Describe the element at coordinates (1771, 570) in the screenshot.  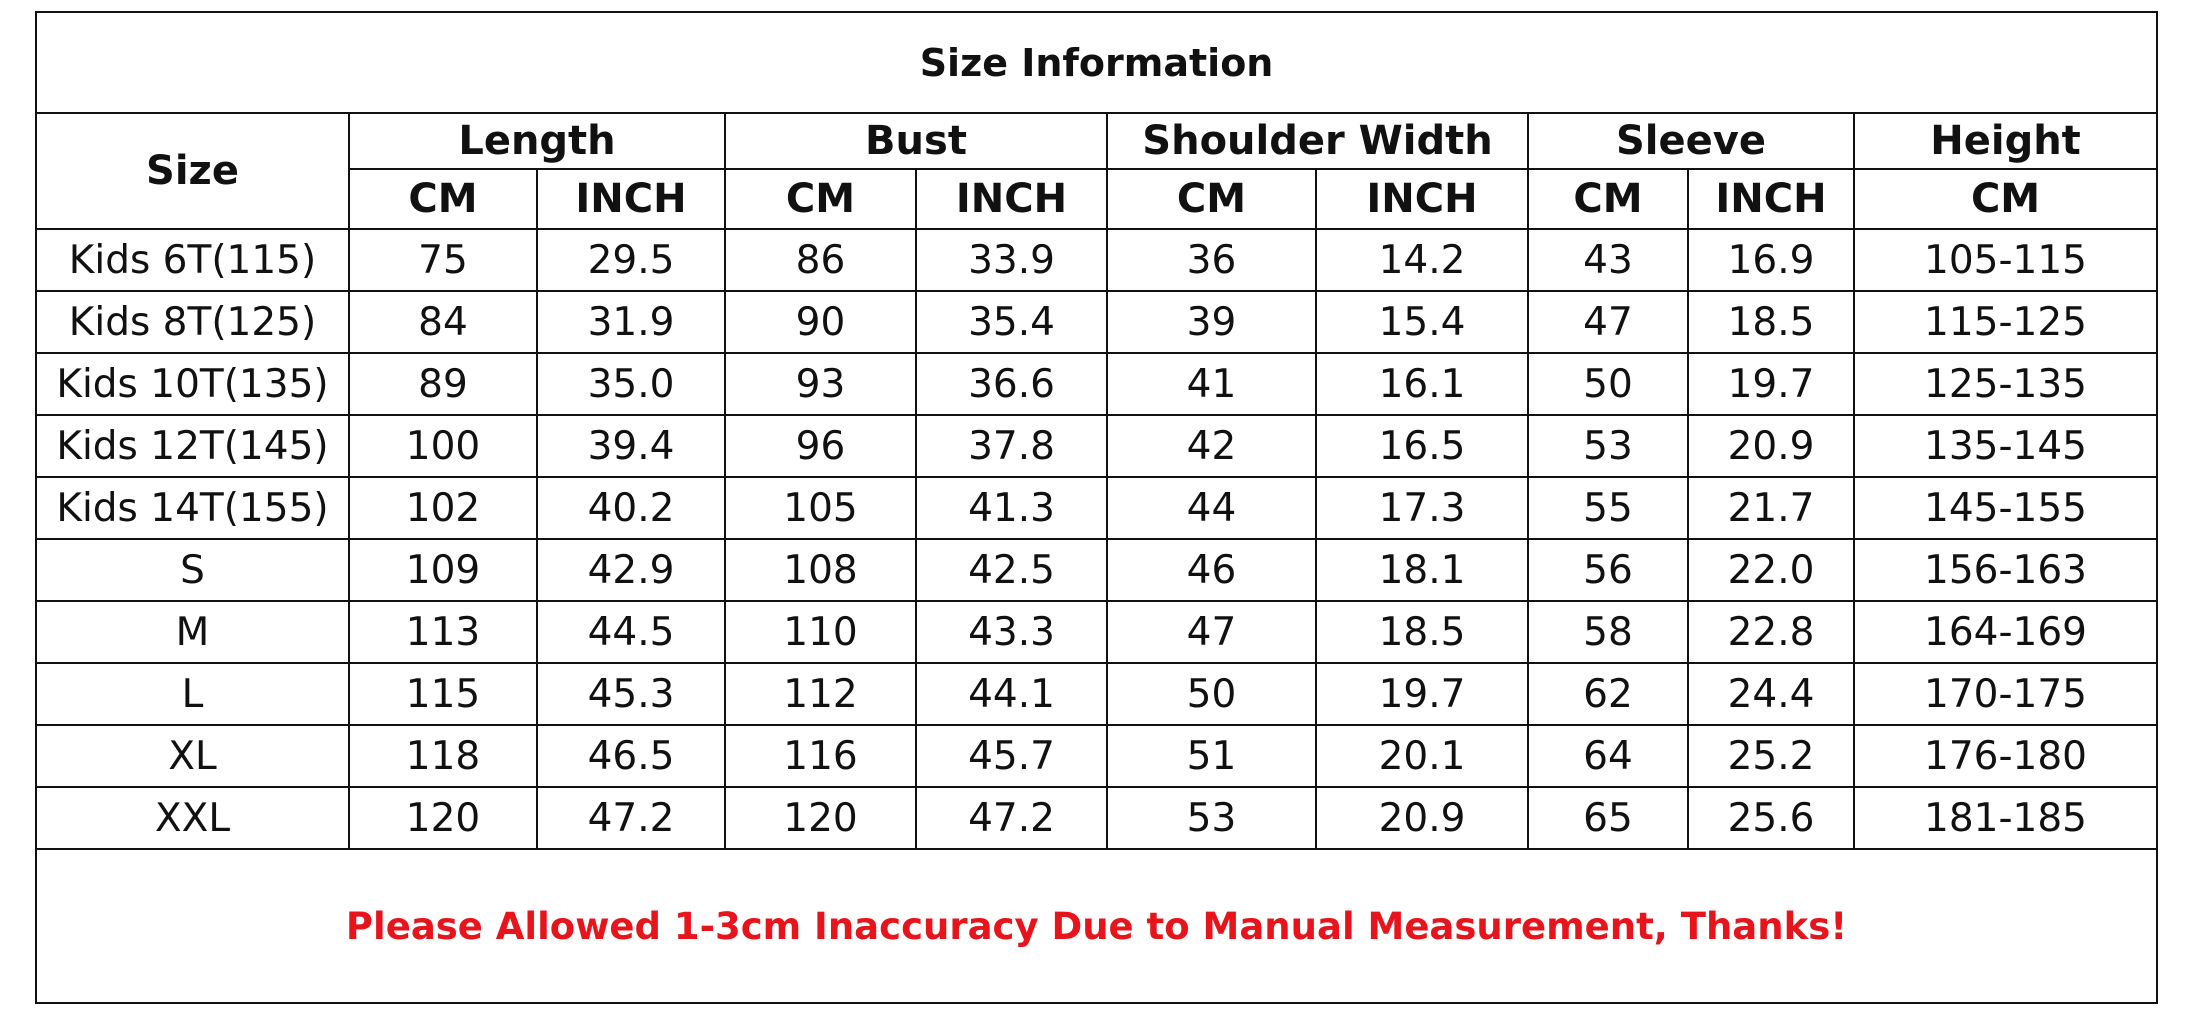
I see `measurement: 22.0` at that location.